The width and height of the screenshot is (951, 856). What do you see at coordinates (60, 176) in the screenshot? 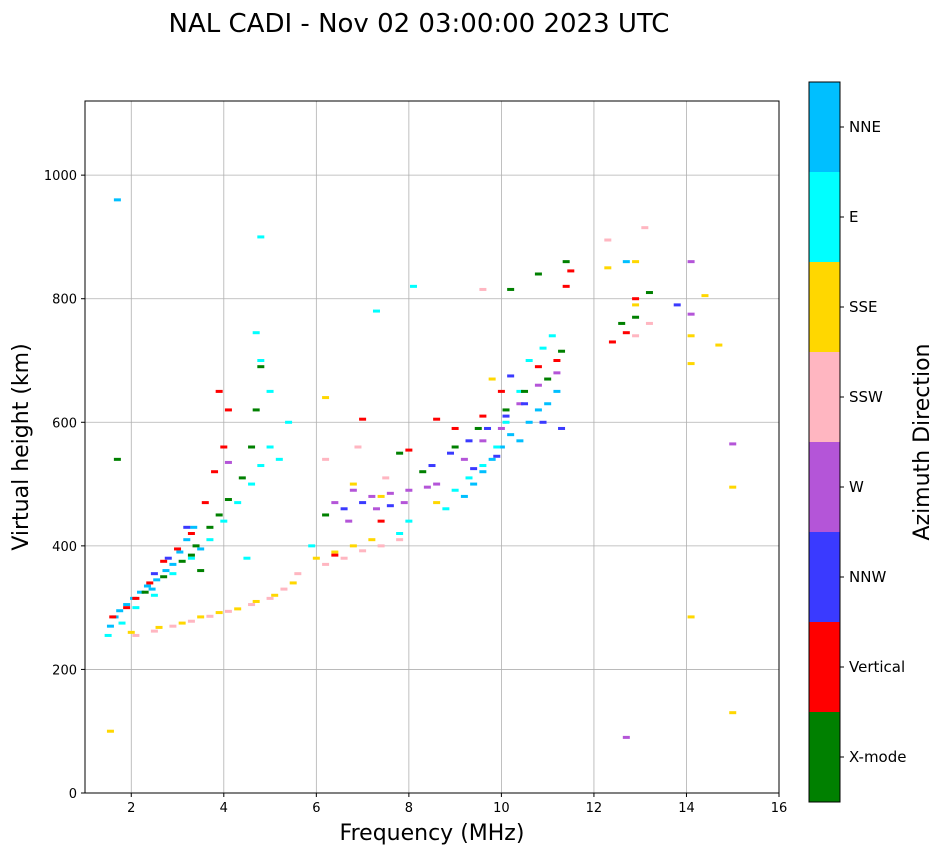
I see `y-tick-label: 1000` at bounding box center [60, 176].